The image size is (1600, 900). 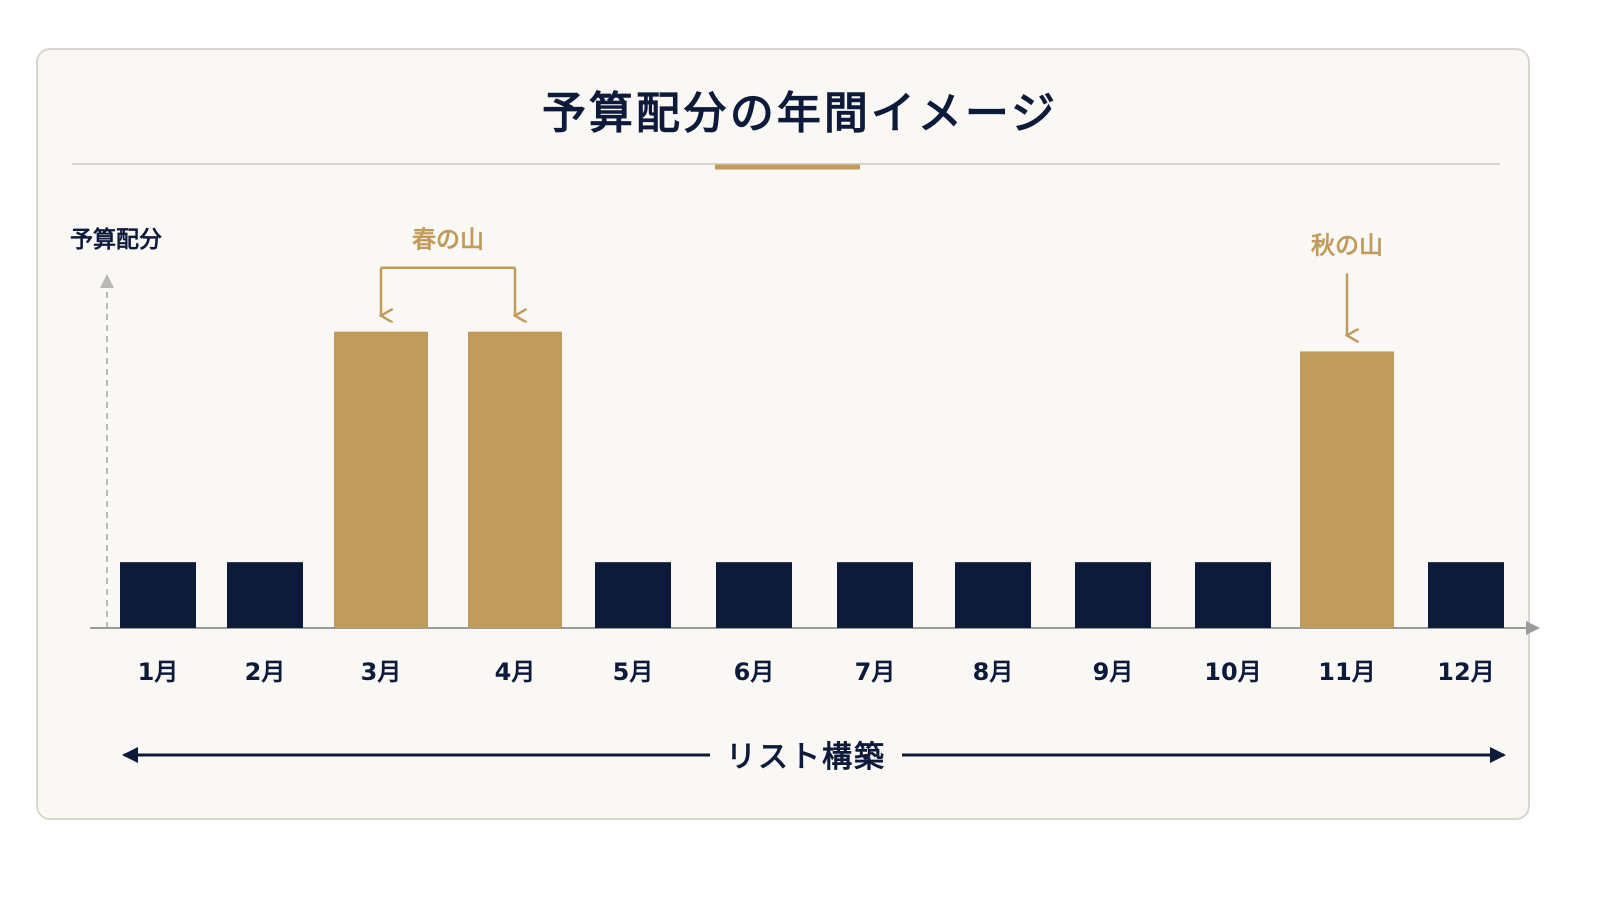 What do you see at coordinates (265, 672) in the screenshot?
I see `x-tick-label-2: 2月` at bounding box center [265, 672].